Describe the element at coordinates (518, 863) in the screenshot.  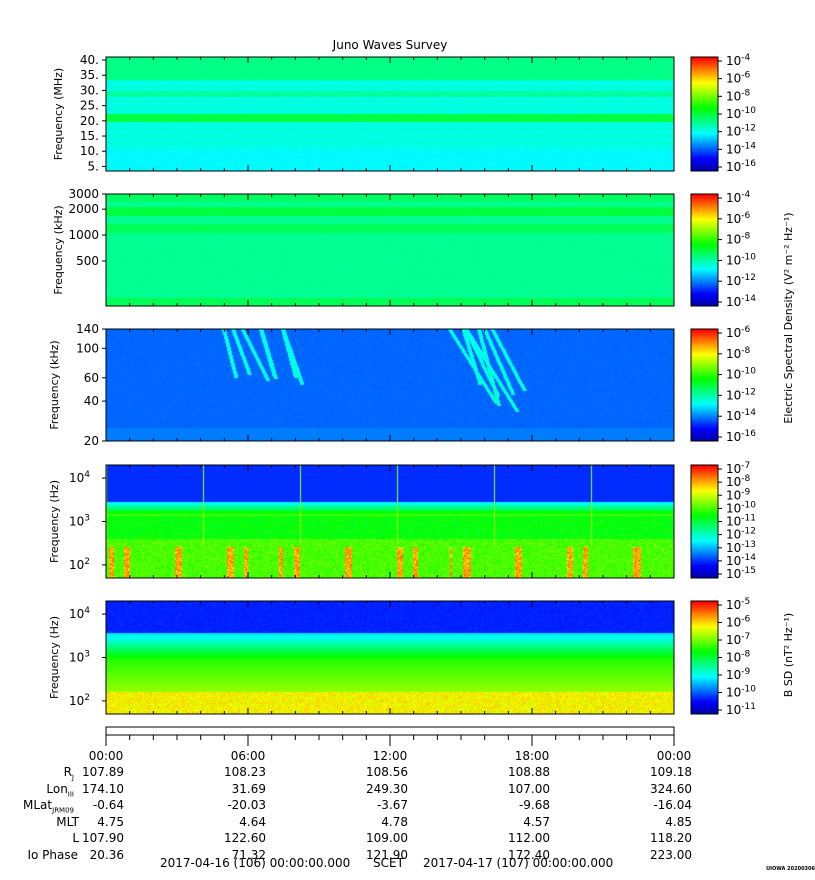
I see `footer-end-time: 2017-04-17 (107) 00:00:00.000` at that location.